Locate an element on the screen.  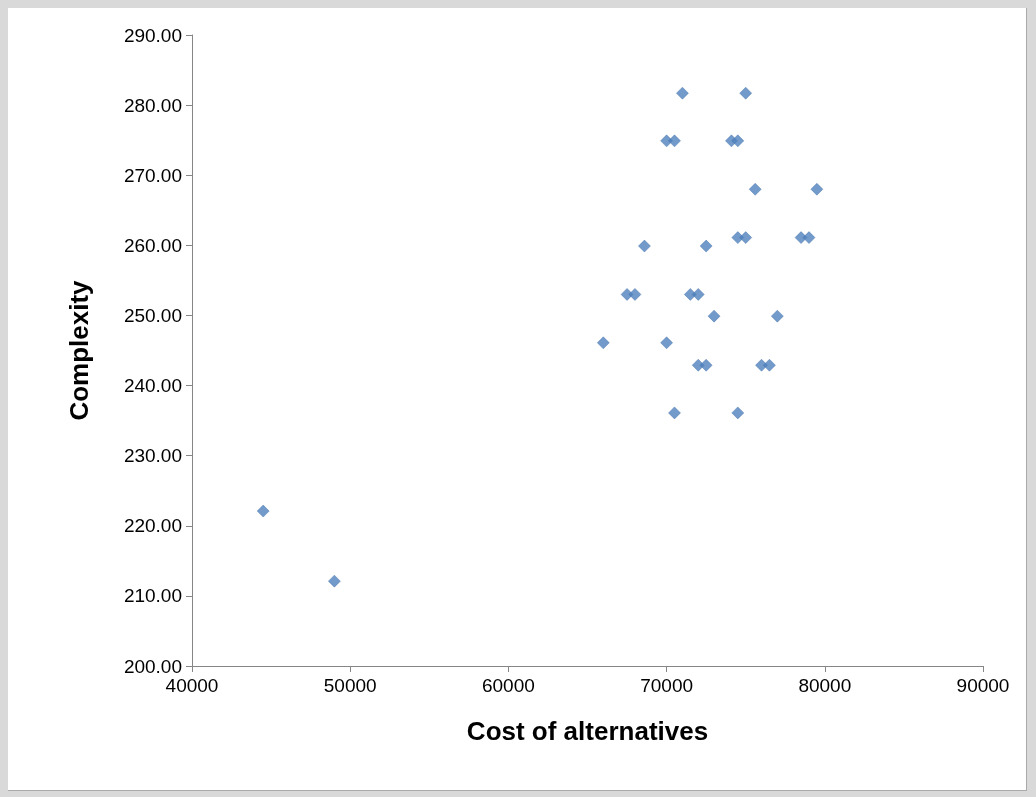
y-tick-label: 280.00 is located at coordinates (152, 105).